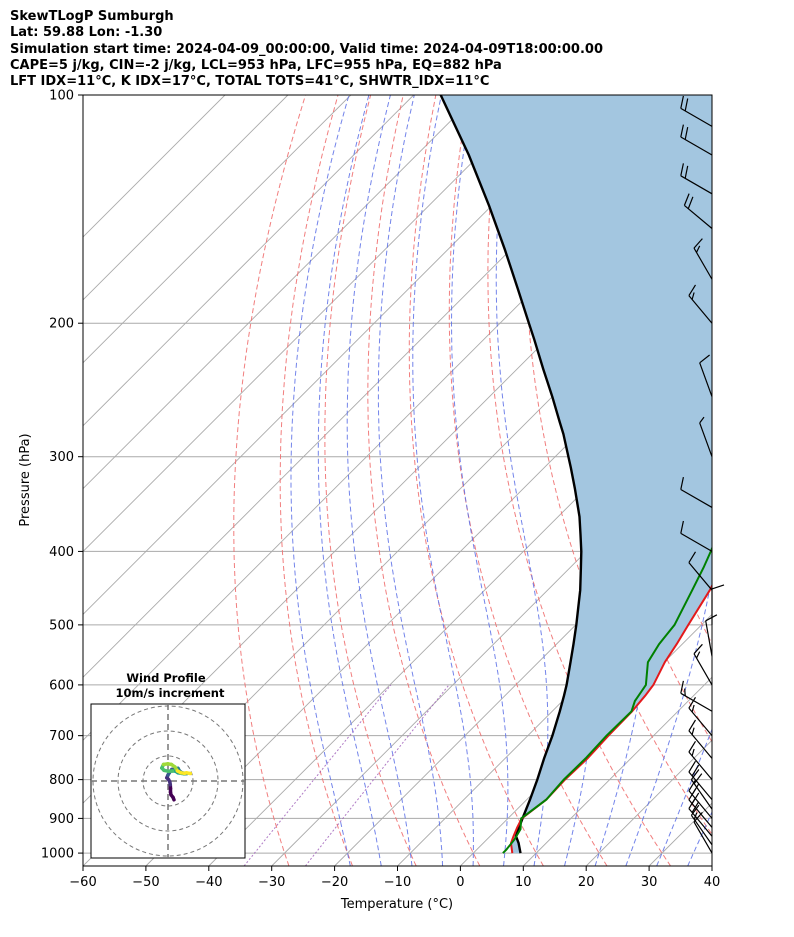 Image resolution: width=794 pixels, height=937 pixels. What do you see at coordinates (397, 882) in the screenshot?
I see `x-tick-label: −10` at bounding box center [397, 882].